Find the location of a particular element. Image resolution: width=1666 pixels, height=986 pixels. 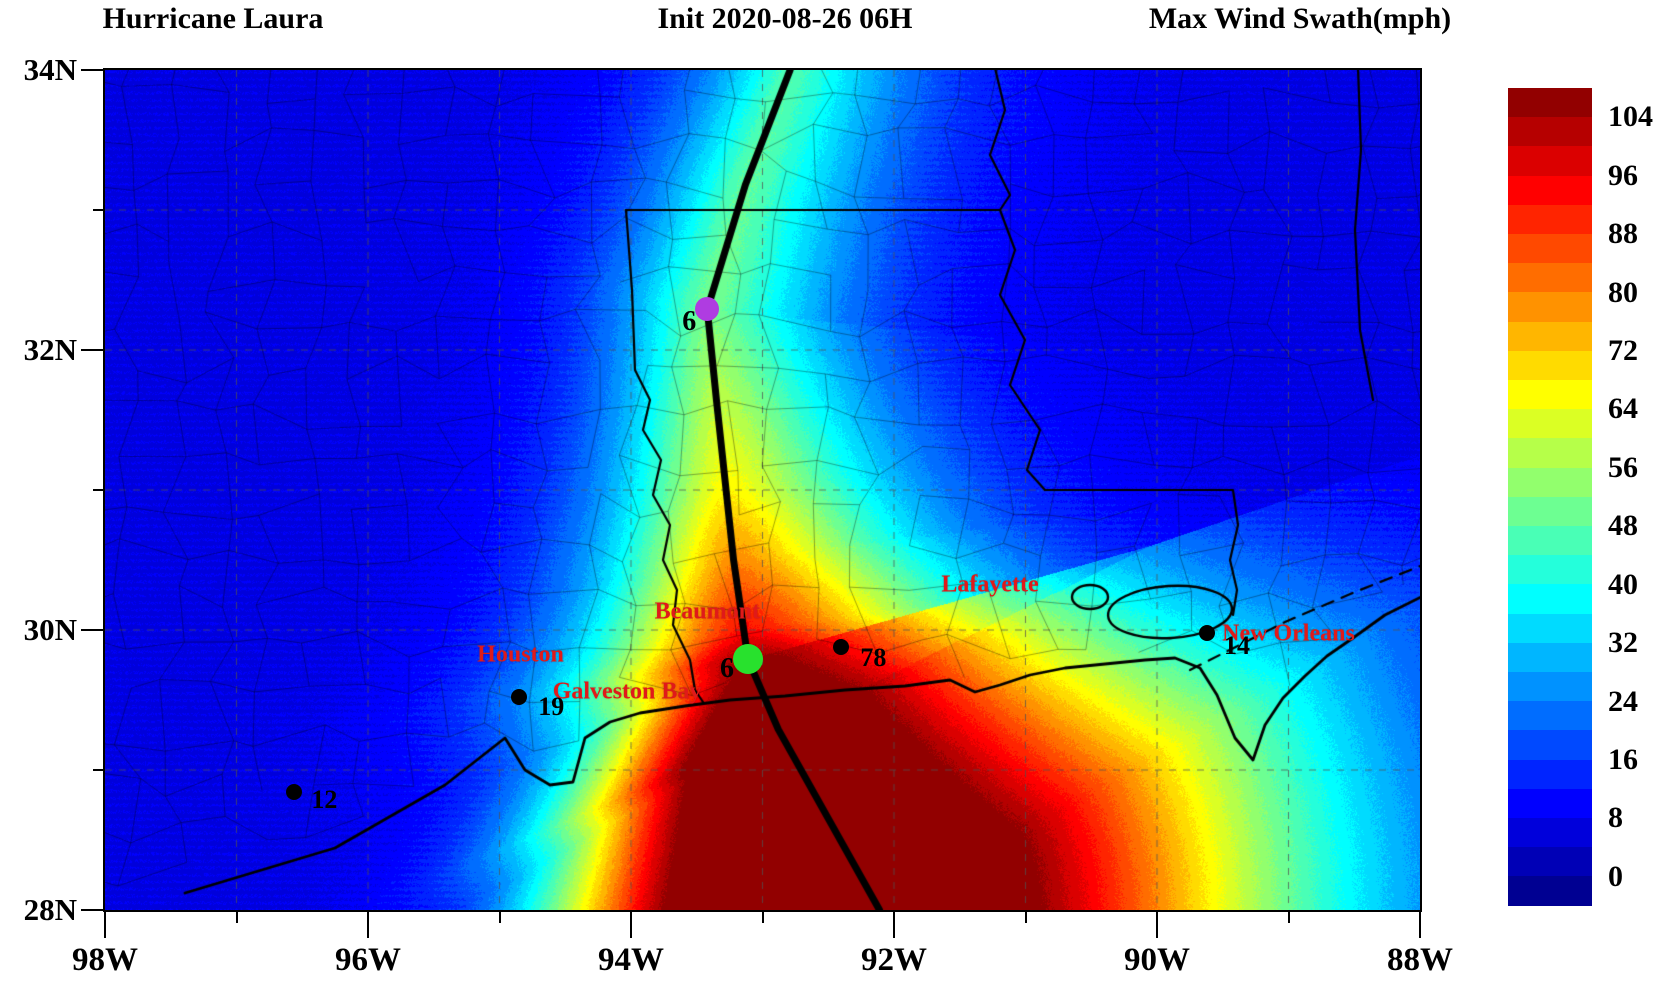

lat-tick-label: 32N is located at coordinates (50, 349).